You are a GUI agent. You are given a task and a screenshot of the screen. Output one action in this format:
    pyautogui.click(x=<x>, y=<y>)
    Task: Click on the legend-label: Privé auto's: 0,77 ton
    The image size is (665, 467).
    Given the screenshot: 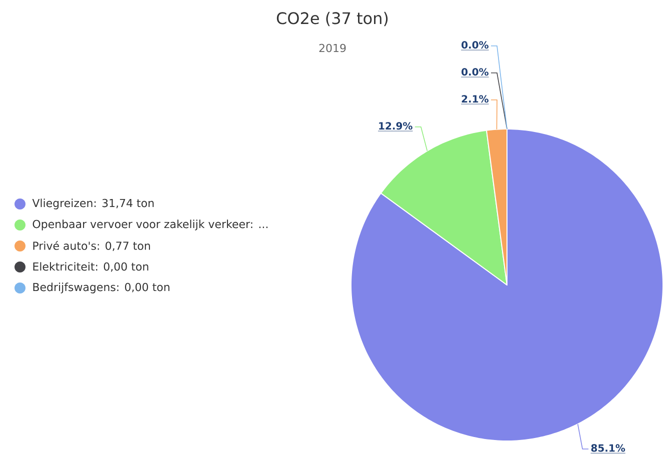 What is the action you would take?
    pyautogui.click(x=91, y=246)
    